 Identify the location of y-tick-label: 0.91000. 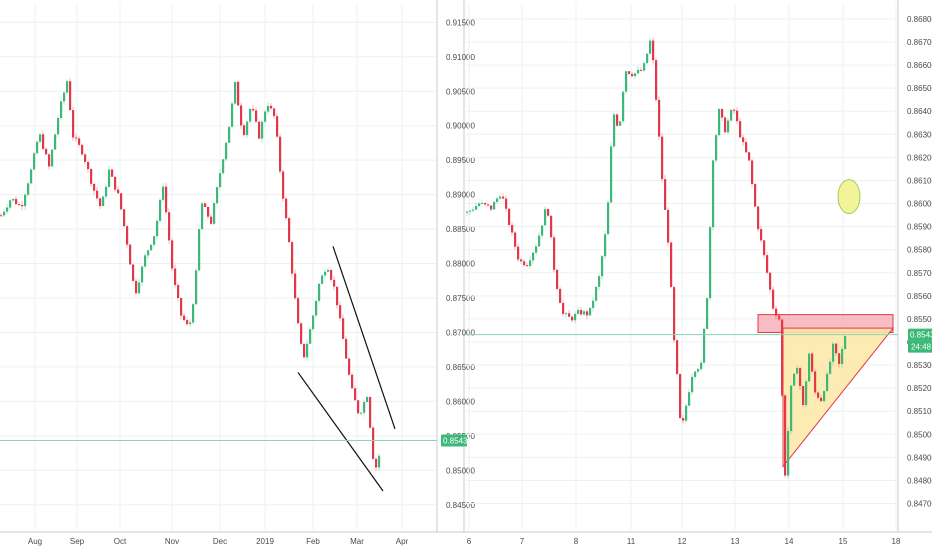
(460, 57).